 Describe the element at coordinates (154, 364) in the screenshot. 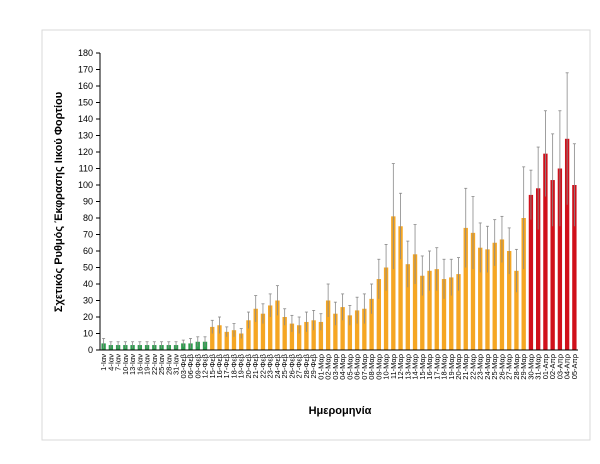

I see `x-tick-label: 22-Ιαν` at that location.